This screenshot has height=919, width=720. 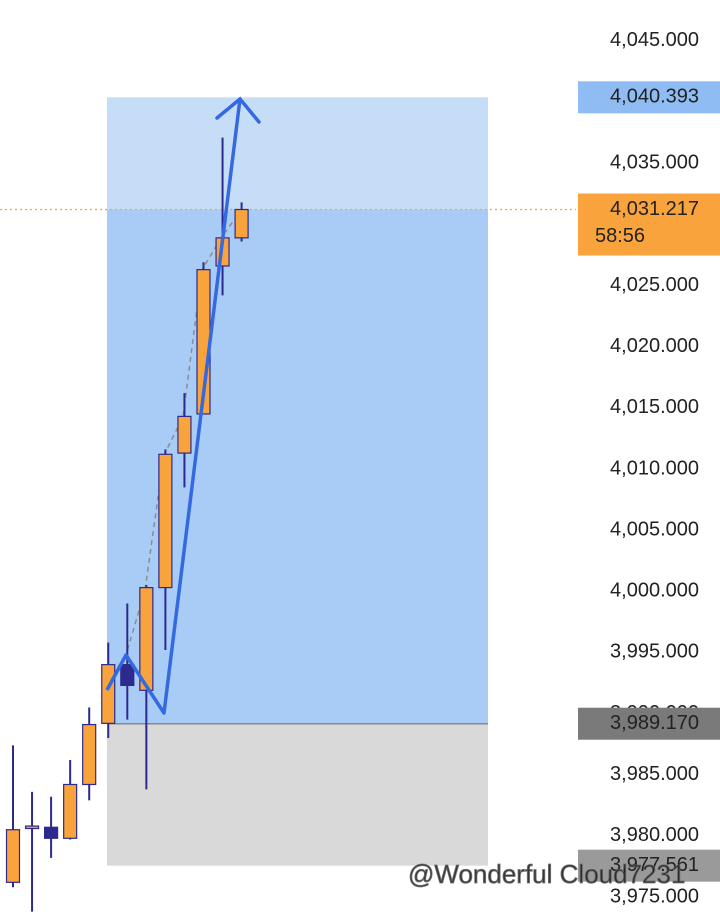 I want to click on y-tick-label: 4,045.000, so click(x=654, y=40).